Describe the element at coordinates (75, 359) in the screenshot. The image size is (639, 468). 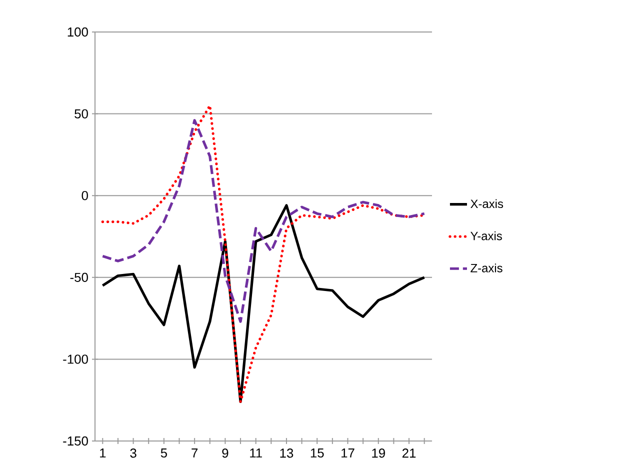
I see `y-tick-label: -100` at that location.